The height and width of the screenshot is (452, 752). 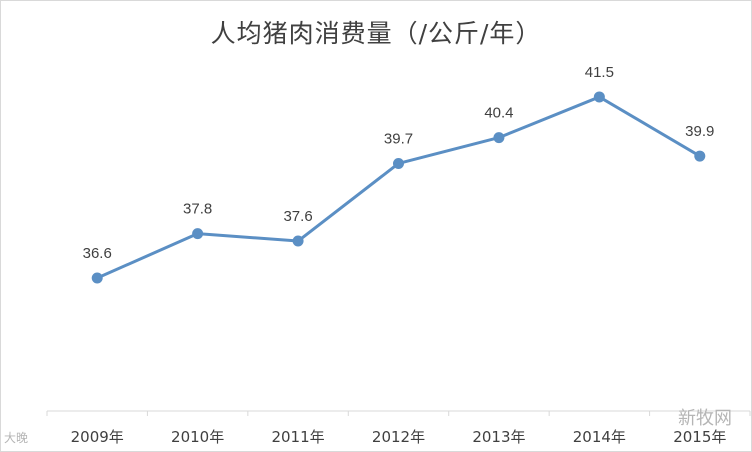 I want to click on data-label: 39.7, so click(x=398, y=138).